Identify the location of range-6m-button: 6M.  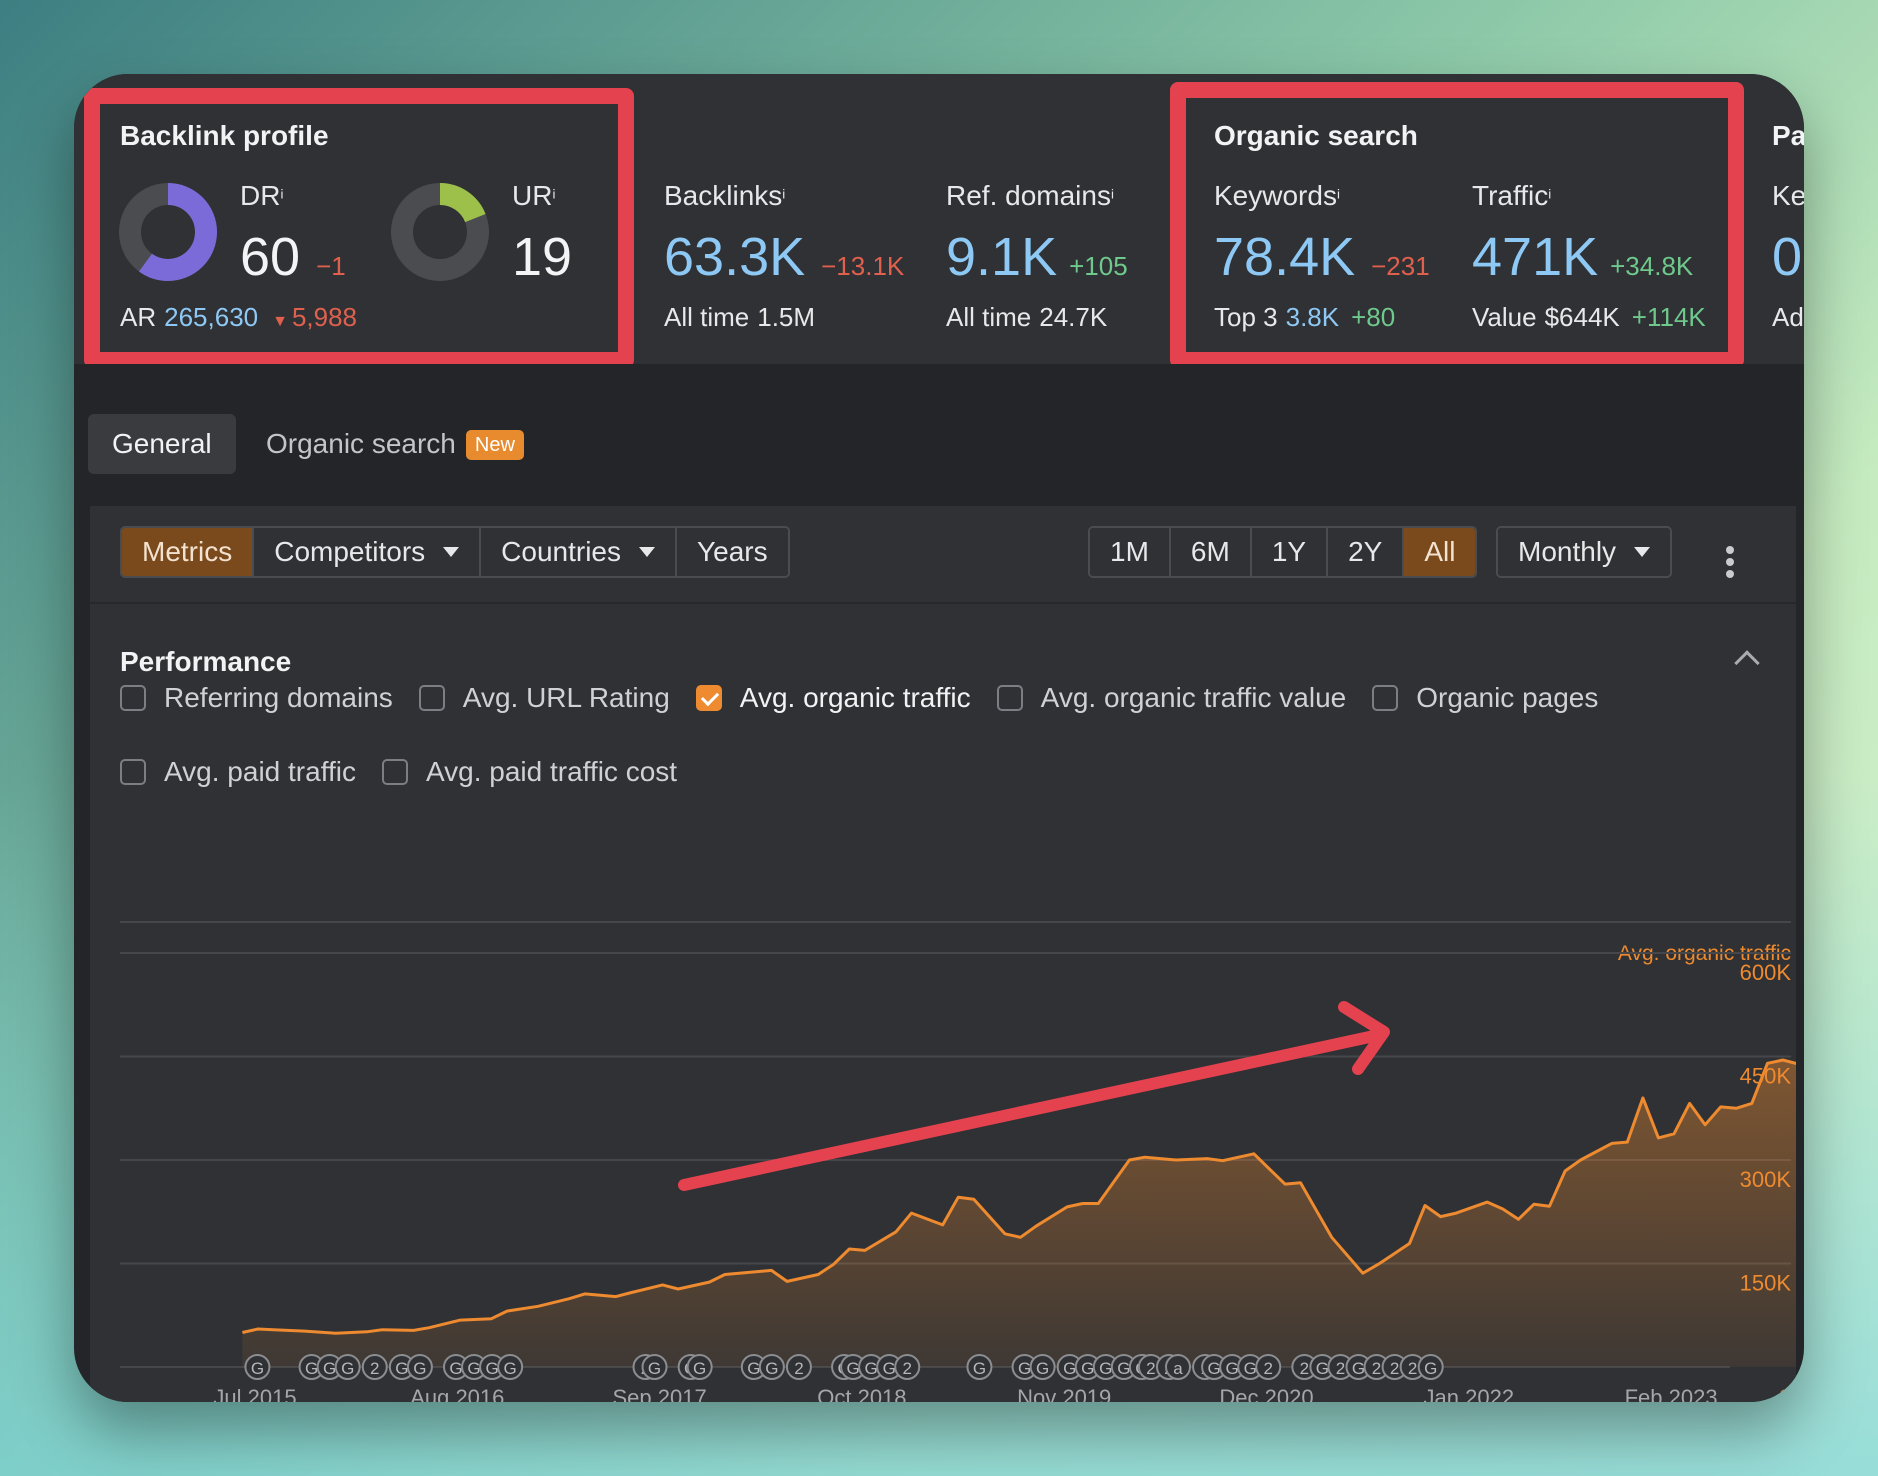
(1211, 552).